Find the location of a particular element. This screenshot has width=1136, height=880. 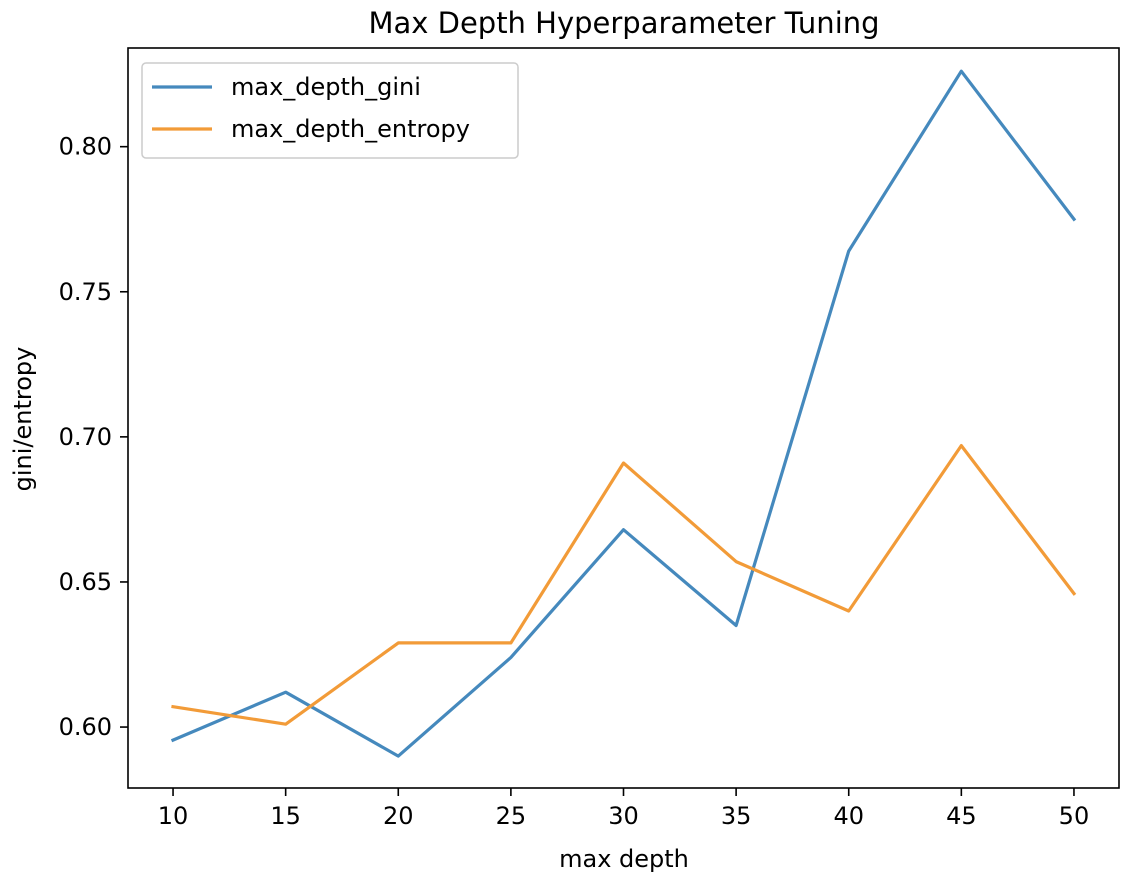

legend: max_depth_gini max_depth_entropy is located at coordinates (330, 110).